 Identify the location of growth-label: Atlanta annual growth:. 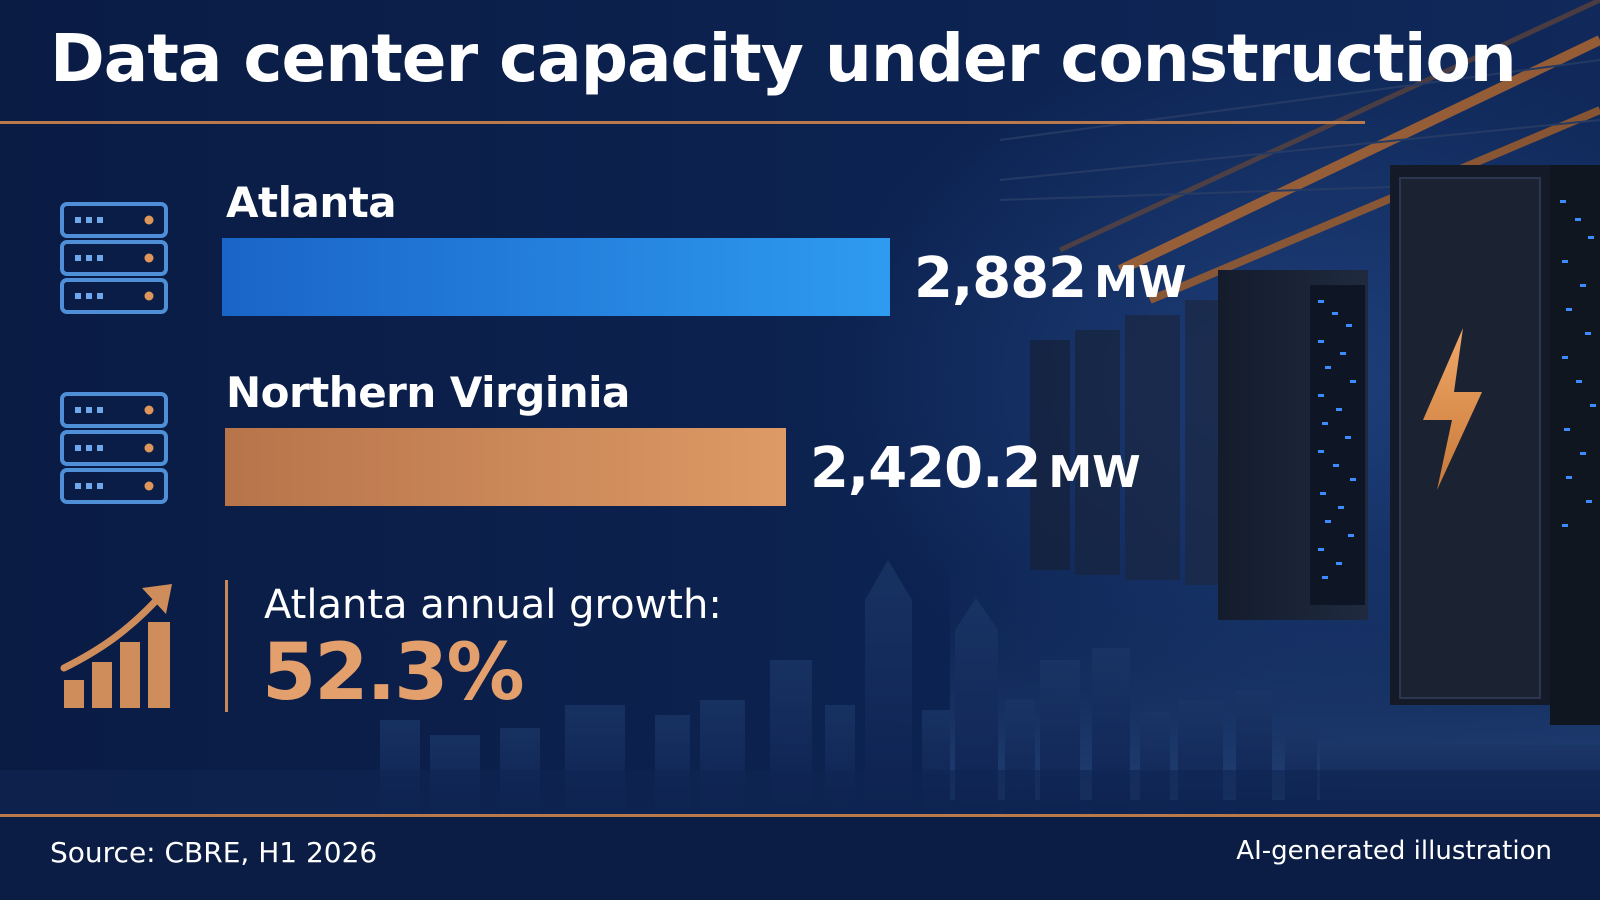
(493, 605).